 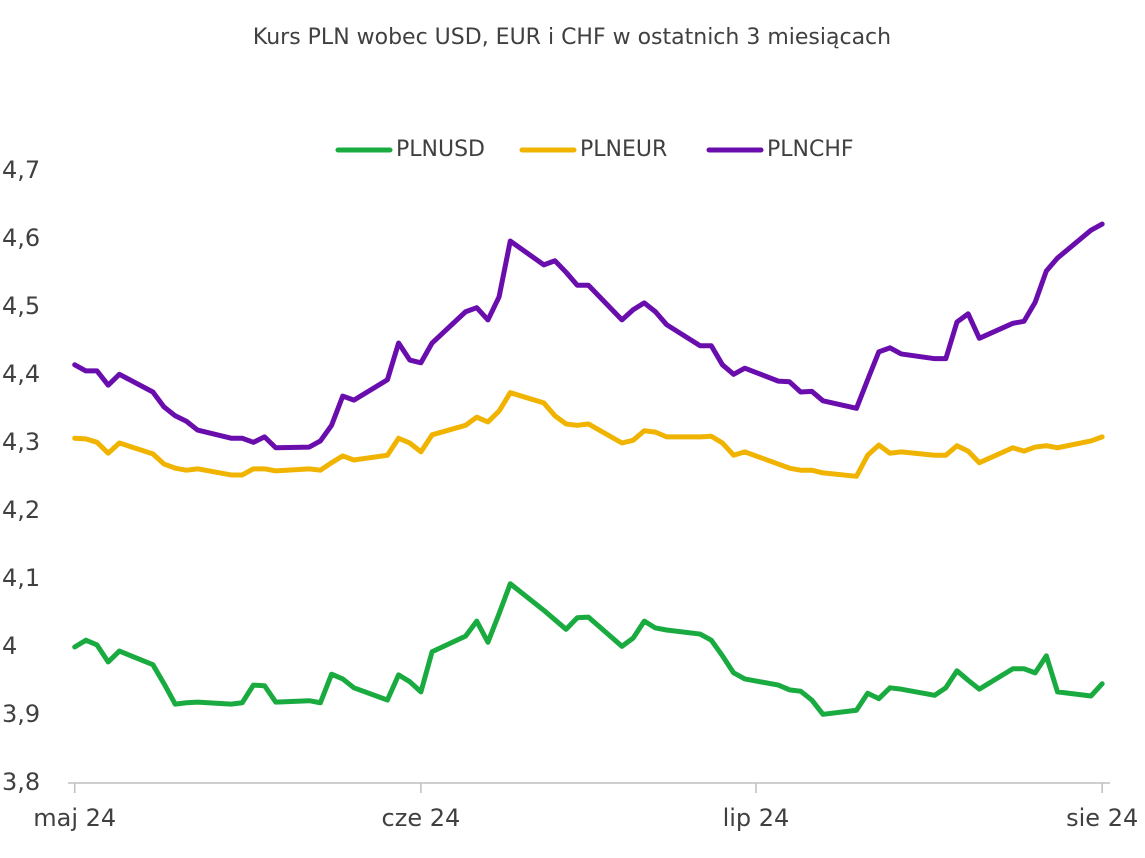 What do you see at coordinates (21, 306) in the screenshot?
I see `y-tick-label: 4,5` at bounding box center [21, 306].